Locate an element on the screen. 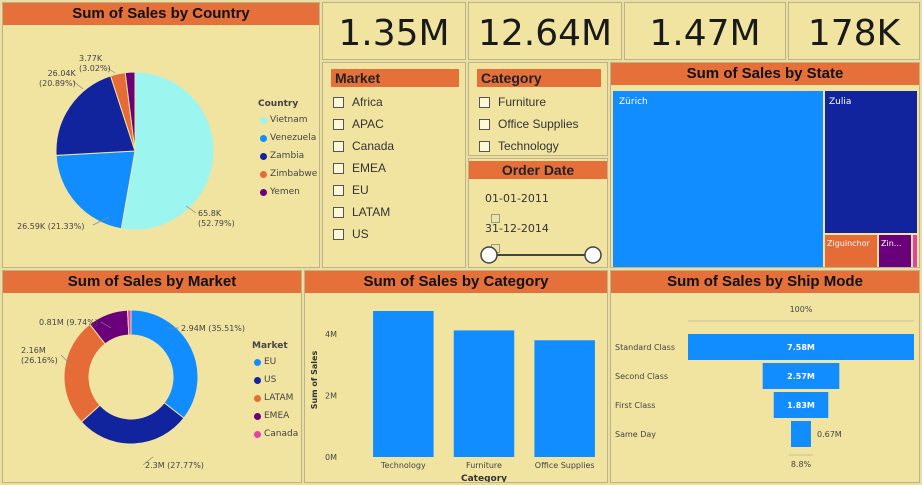 The image size is (922, 485). funnel-category-label: Same Day is located at coordinates (635, 434).